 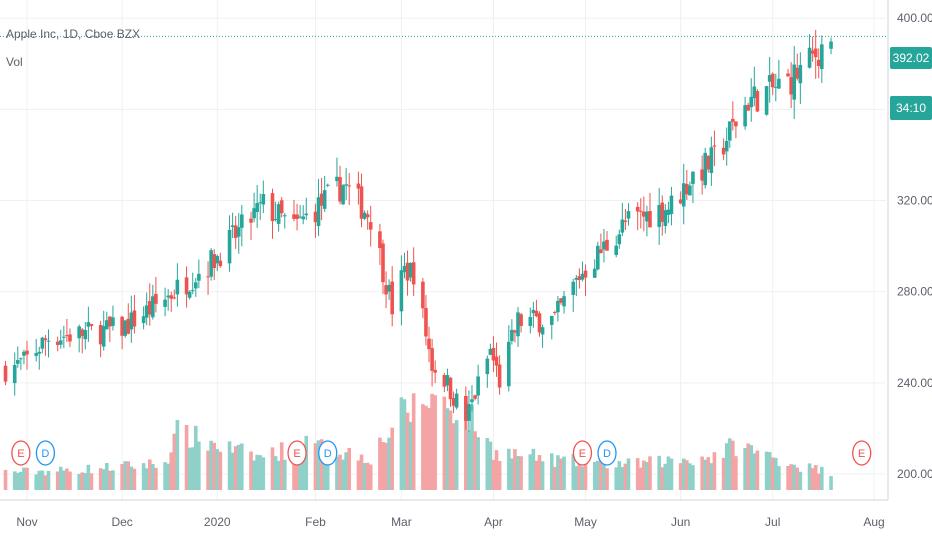 I want to click on time-axis-tick-label: Dec, so click(x=121, y=522).